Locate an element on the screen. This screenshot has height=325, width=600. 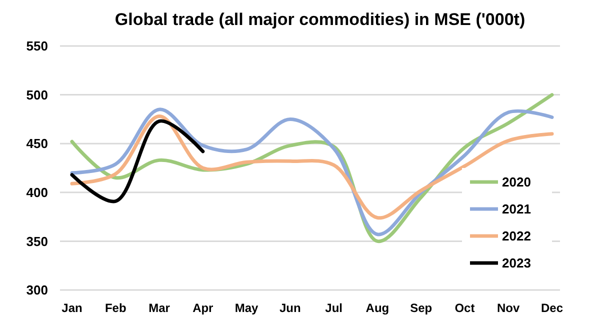
x-tick-label: Jun is located at coordinates (290, 308).